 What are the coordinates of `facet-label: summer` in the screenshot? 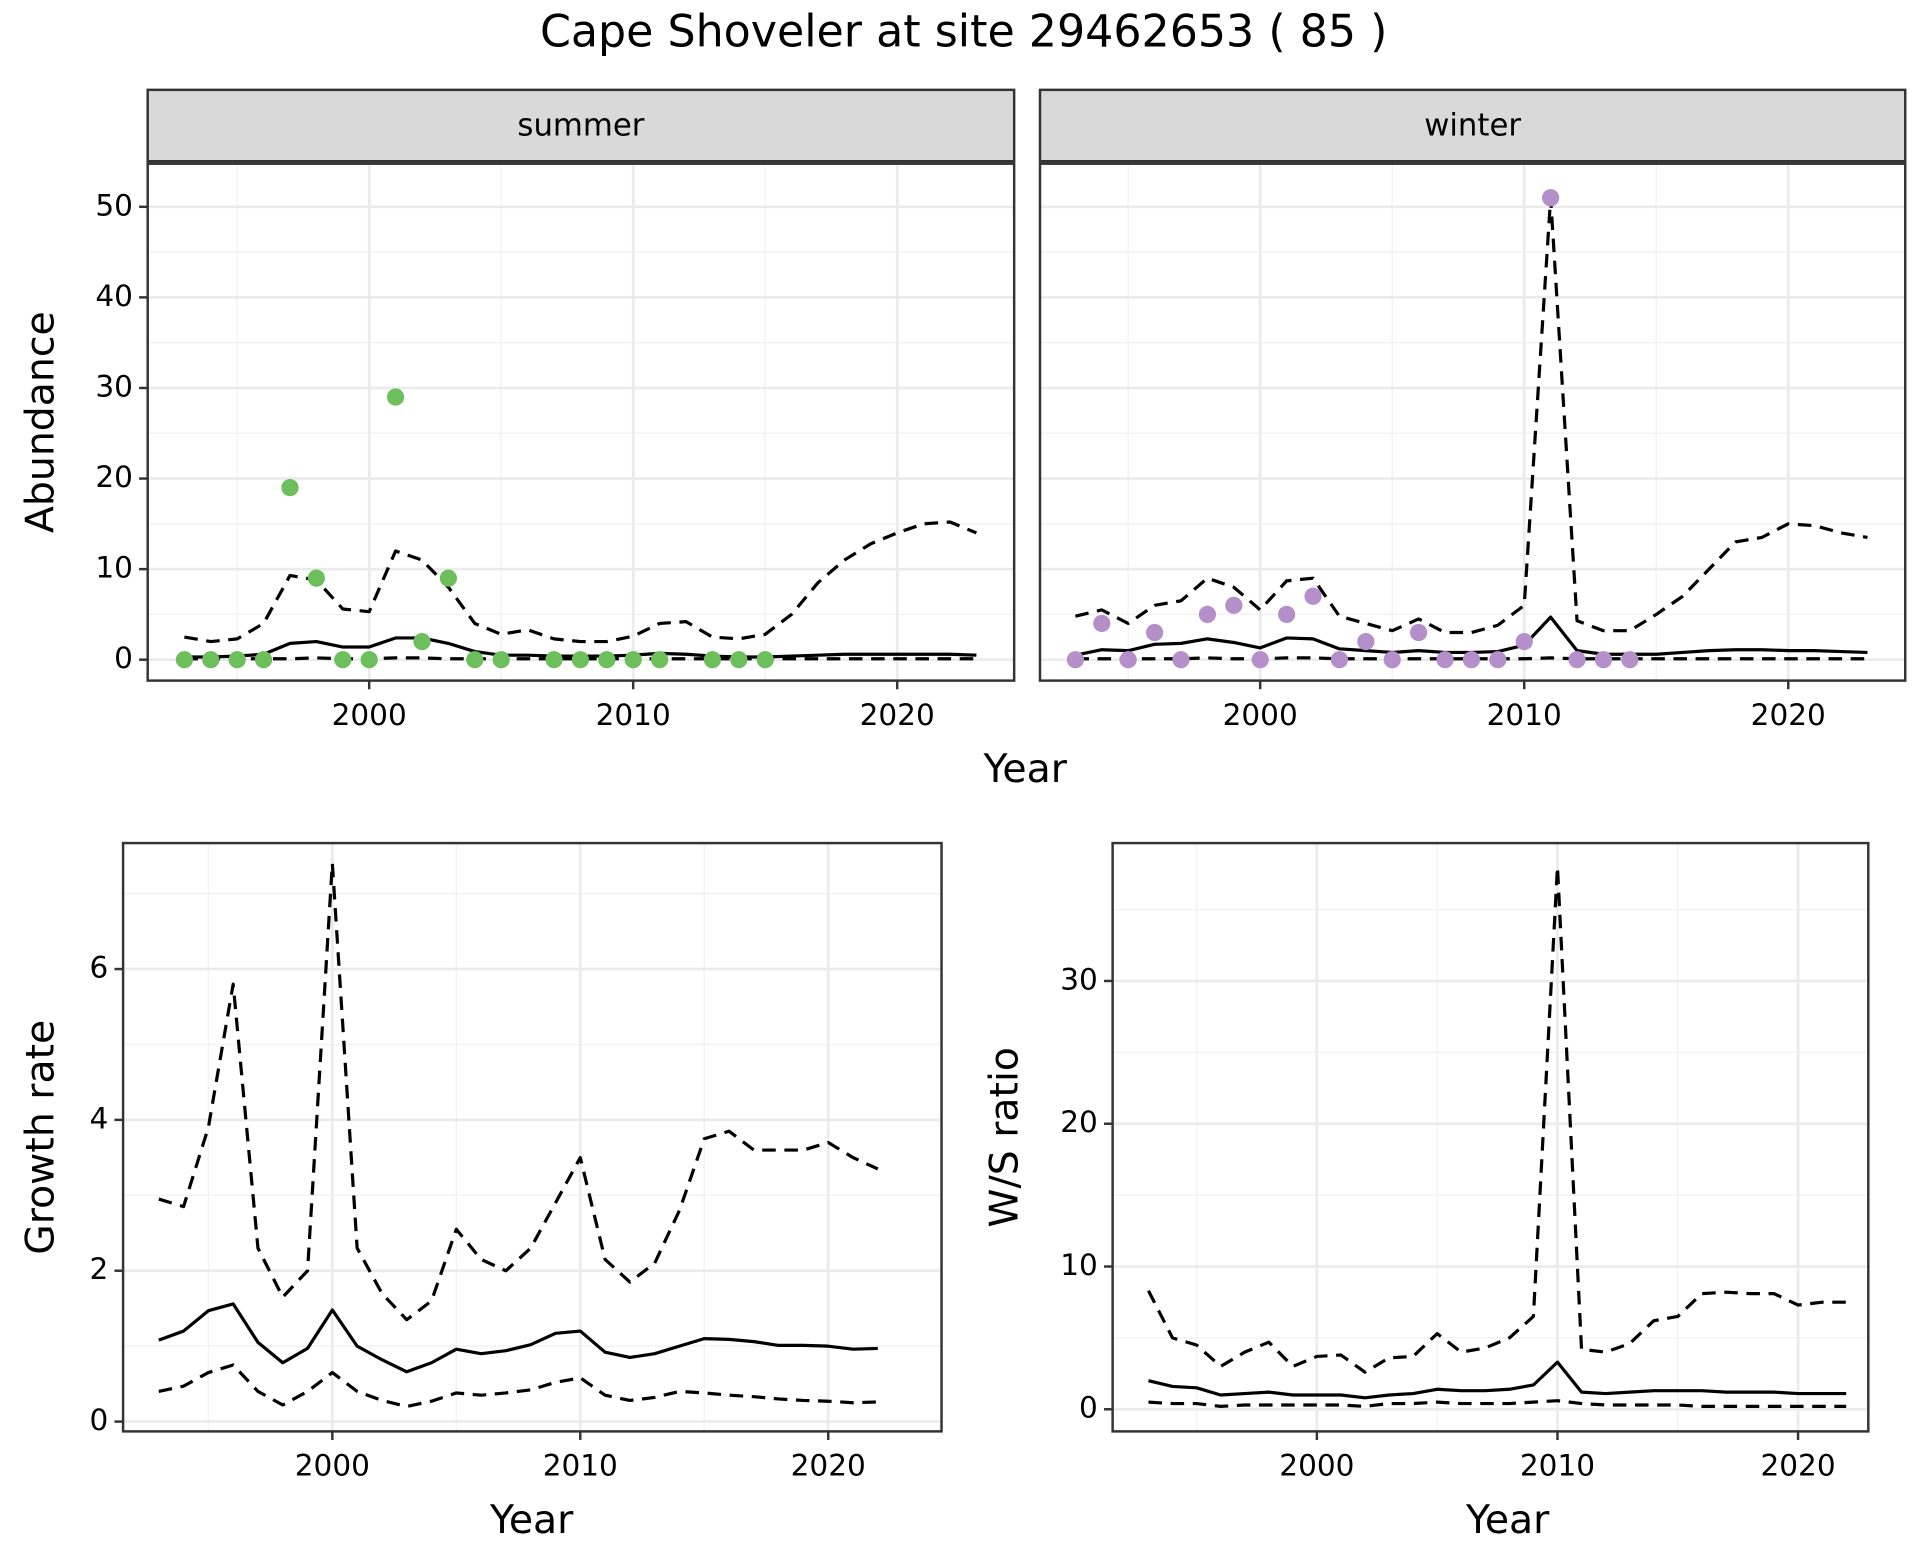 It's located at (580, 125).